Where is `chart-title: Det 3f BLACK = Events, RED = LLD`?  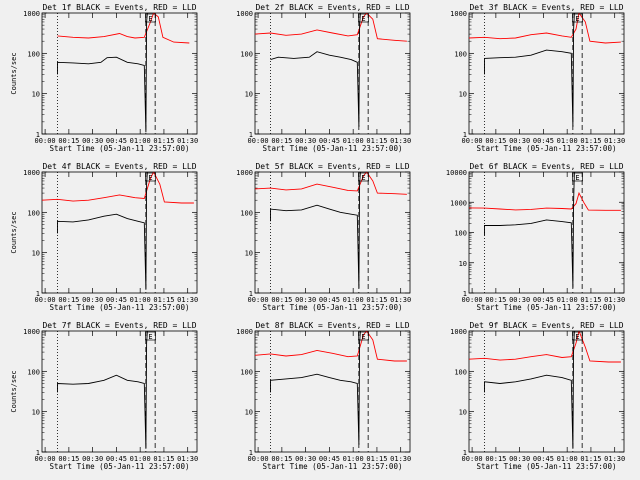
chart-title: Det 3f BLACK = Events, RED = LLD is located at coordinates (546, 7).